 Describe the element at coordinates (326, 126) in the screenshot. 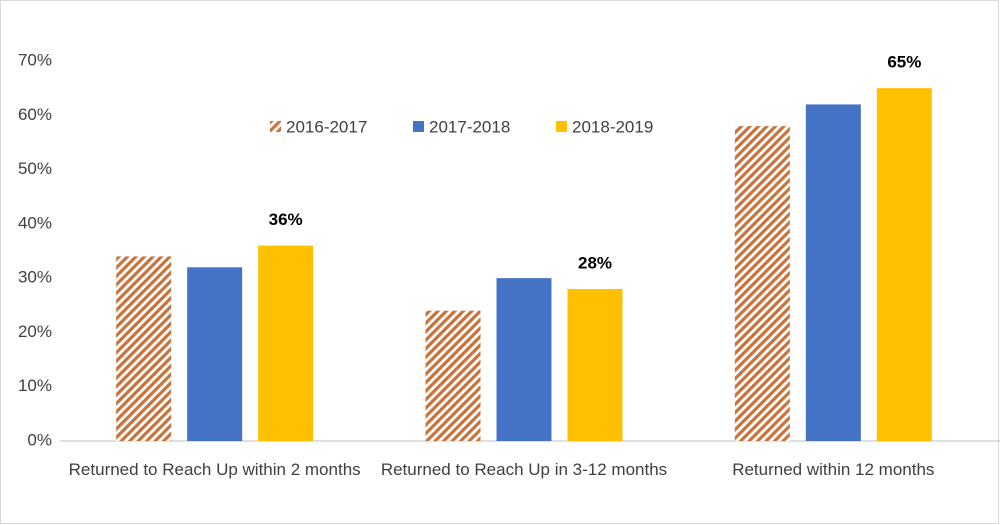

I see `legend-label: 2016-2017` at that location.